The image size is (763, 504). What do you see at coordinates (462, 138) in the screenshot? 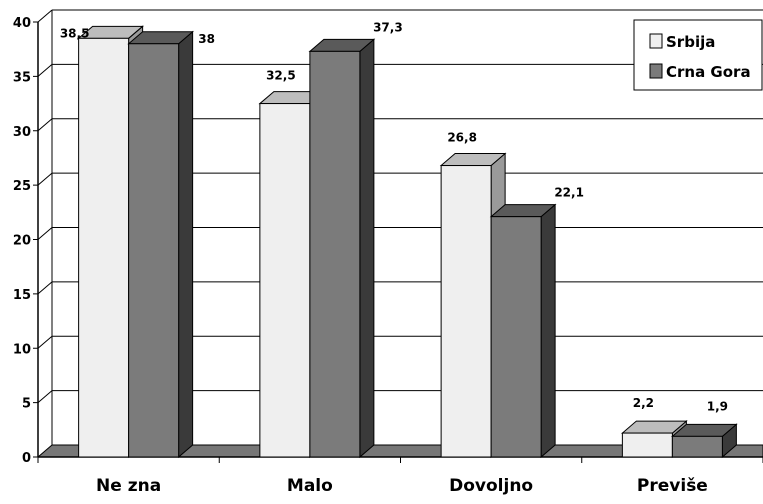
I see `data-label: 26,8` at bounding box center [462, 138].